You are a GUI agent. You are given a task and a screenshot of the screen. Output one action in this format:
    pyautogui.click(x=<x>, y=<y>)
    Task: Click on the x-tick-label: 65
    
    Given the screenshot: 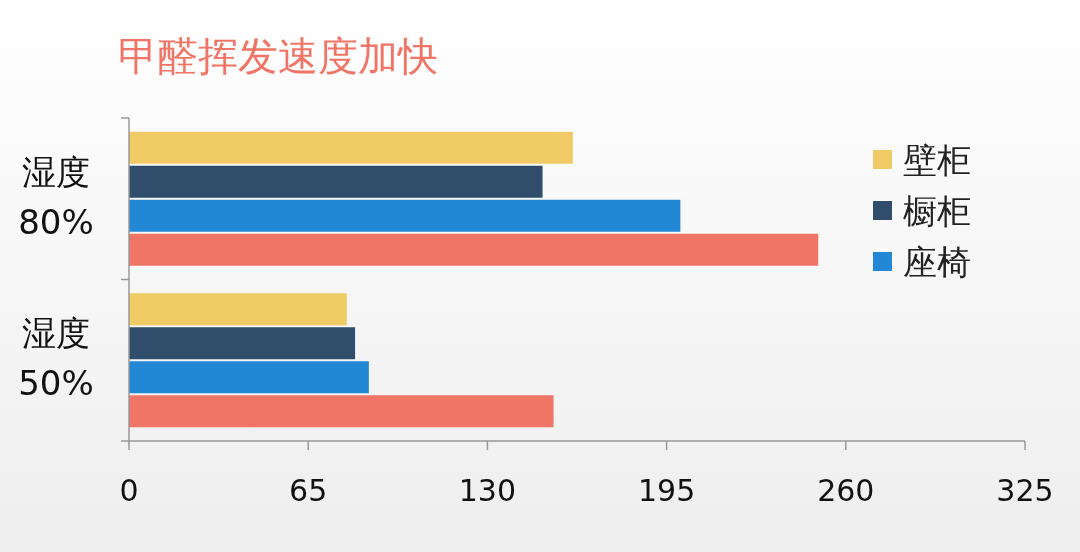 What is the action you would take?
    pyautogui.click(x=308, y=490)
    